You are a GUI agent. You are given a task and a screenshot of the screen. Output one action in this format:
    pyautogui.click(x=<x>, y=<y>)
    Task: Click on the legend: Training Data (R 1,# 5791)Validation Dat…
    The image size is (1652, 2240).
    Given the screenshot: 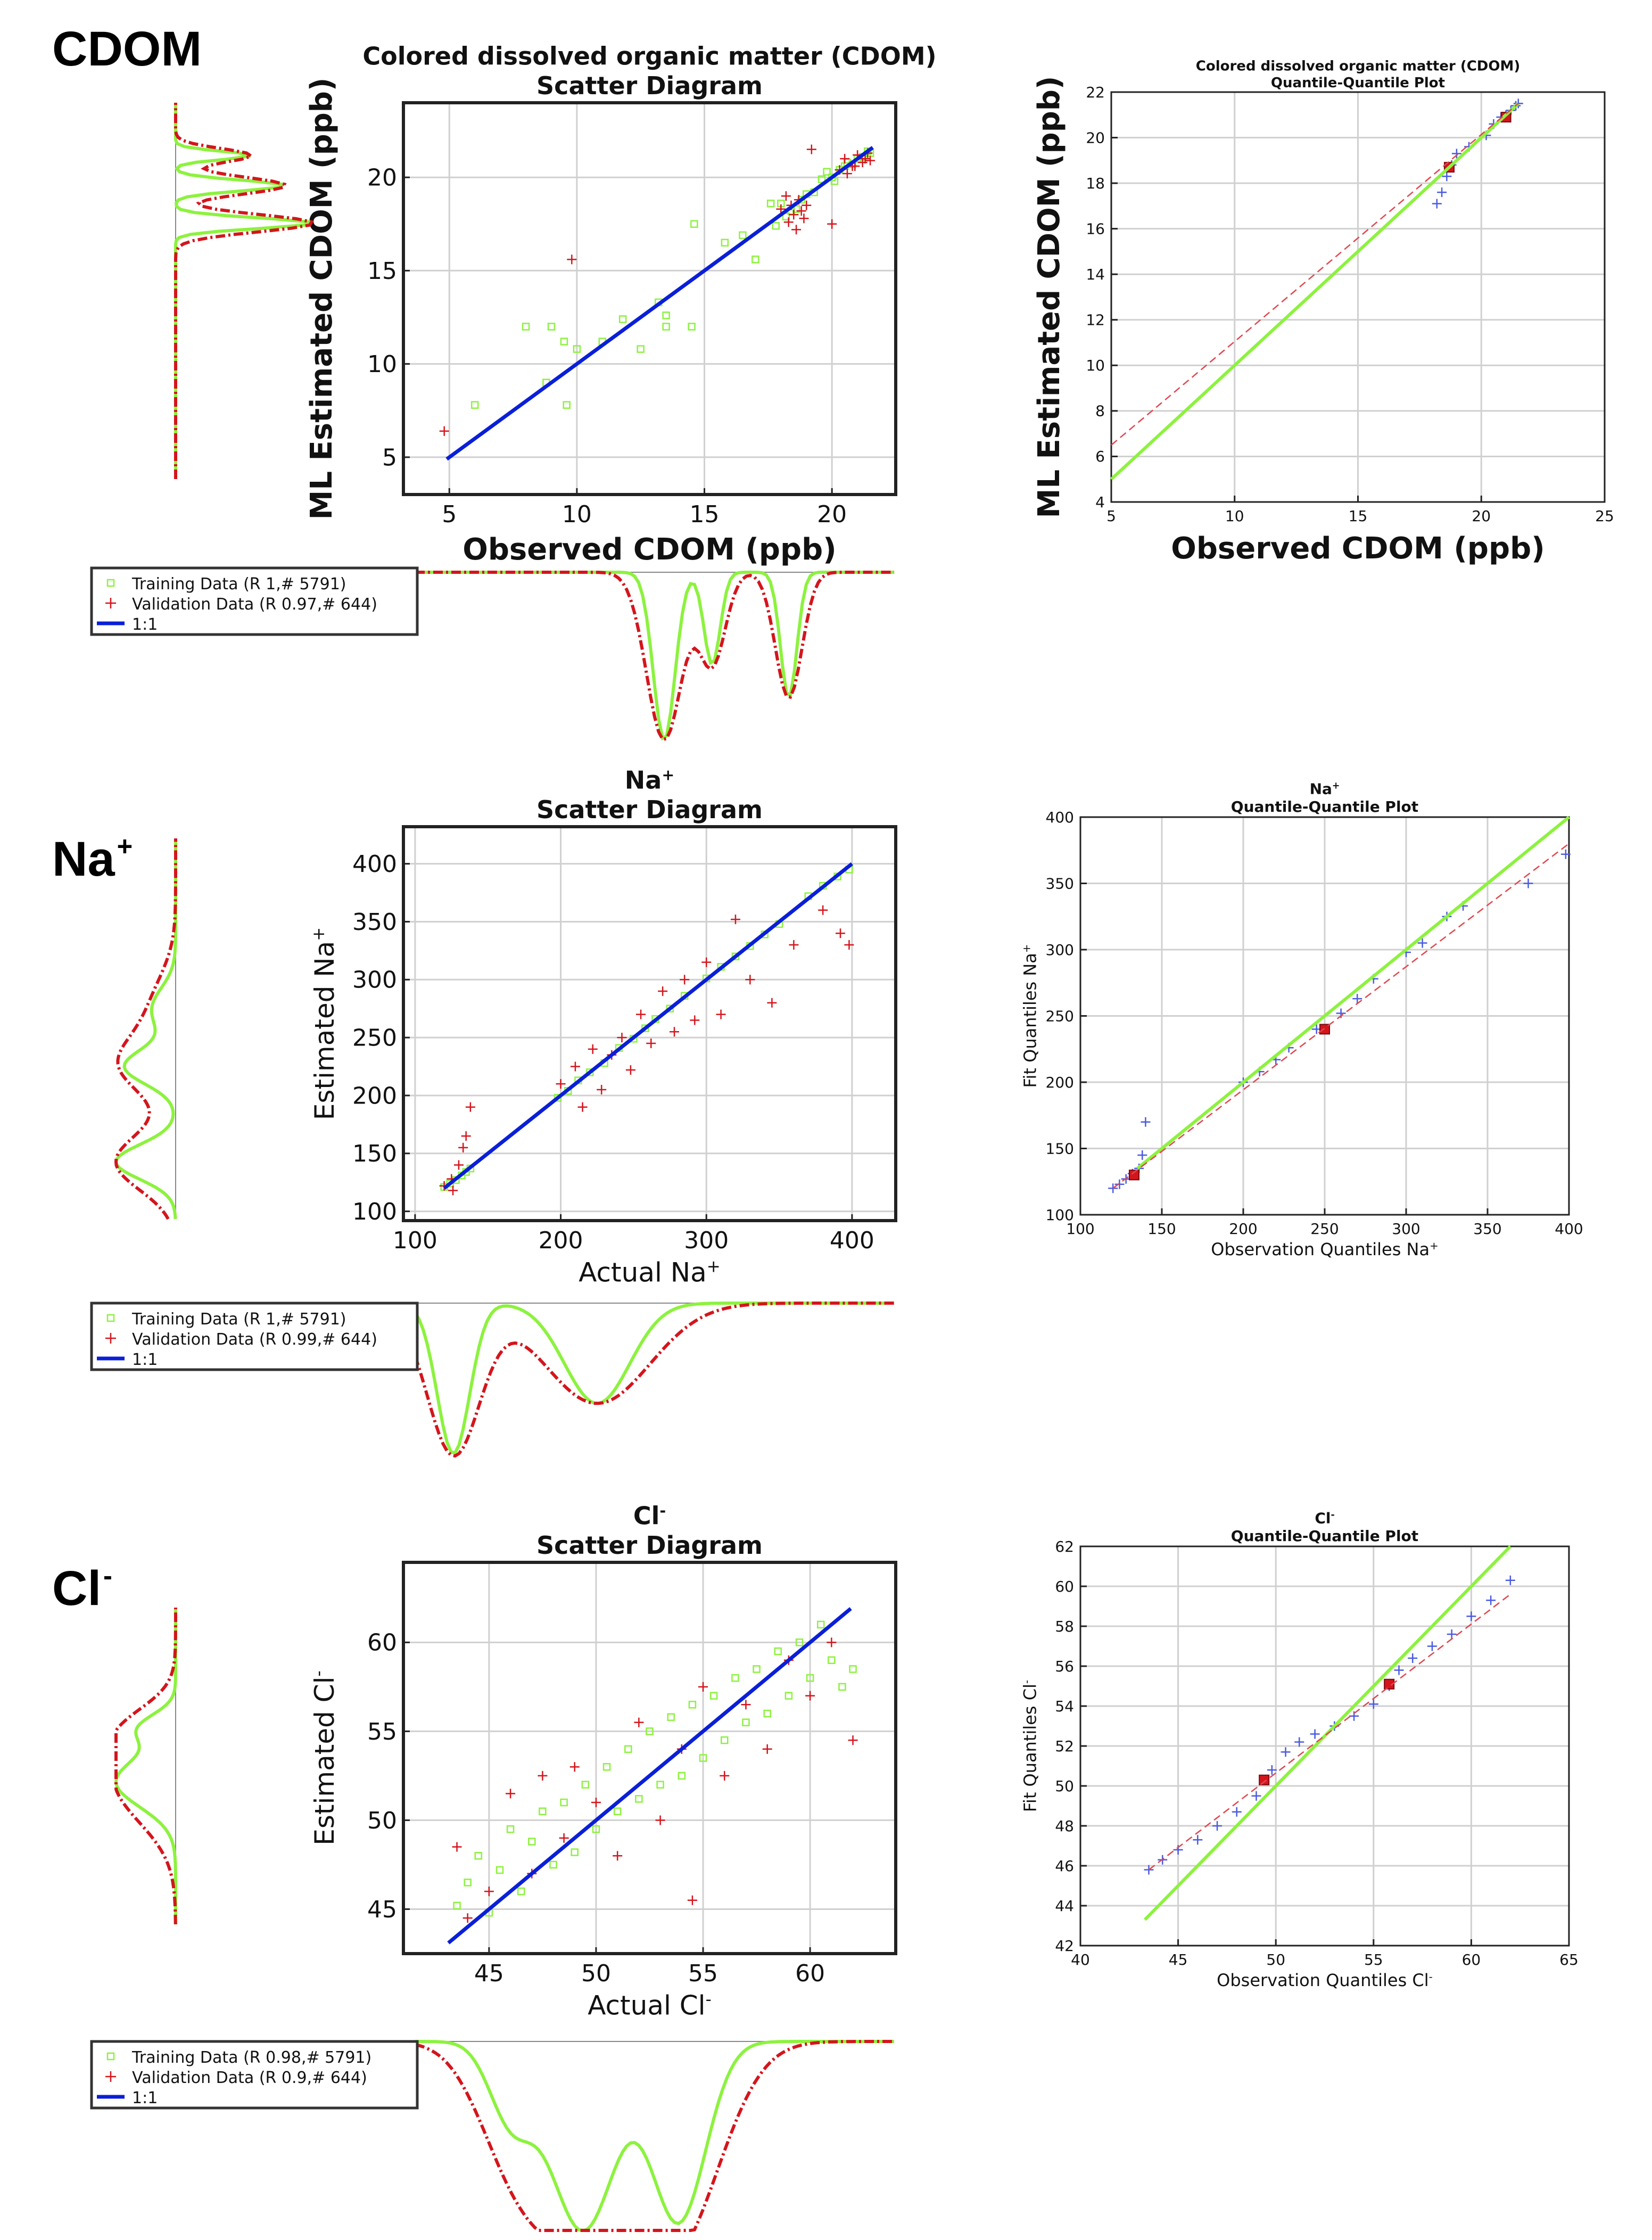 What is the action you would take?
    pyautogui.click(x=254, y=1336)
    